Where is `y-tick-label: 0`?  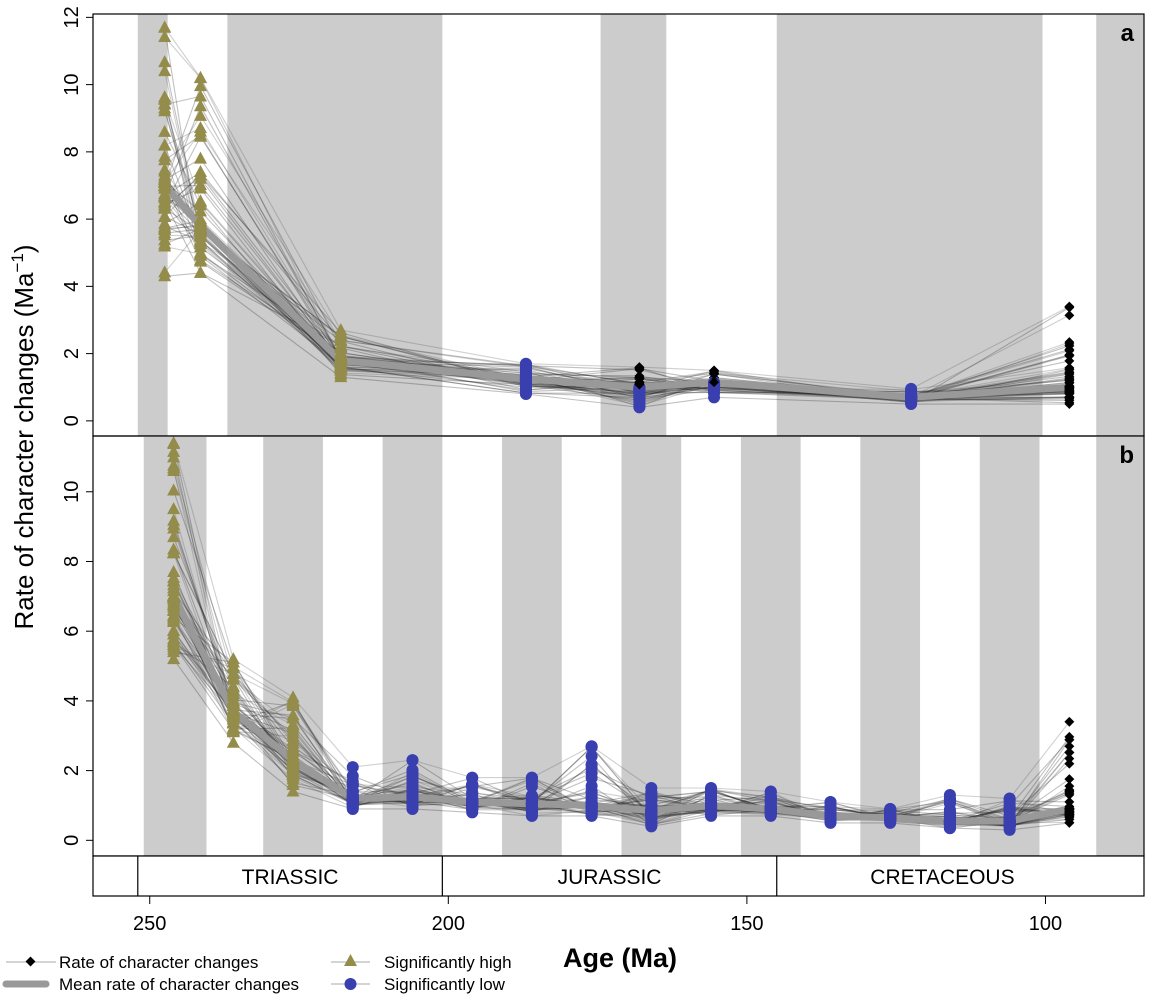 y-tick-label: 0 is located at coordinates (72, 840).